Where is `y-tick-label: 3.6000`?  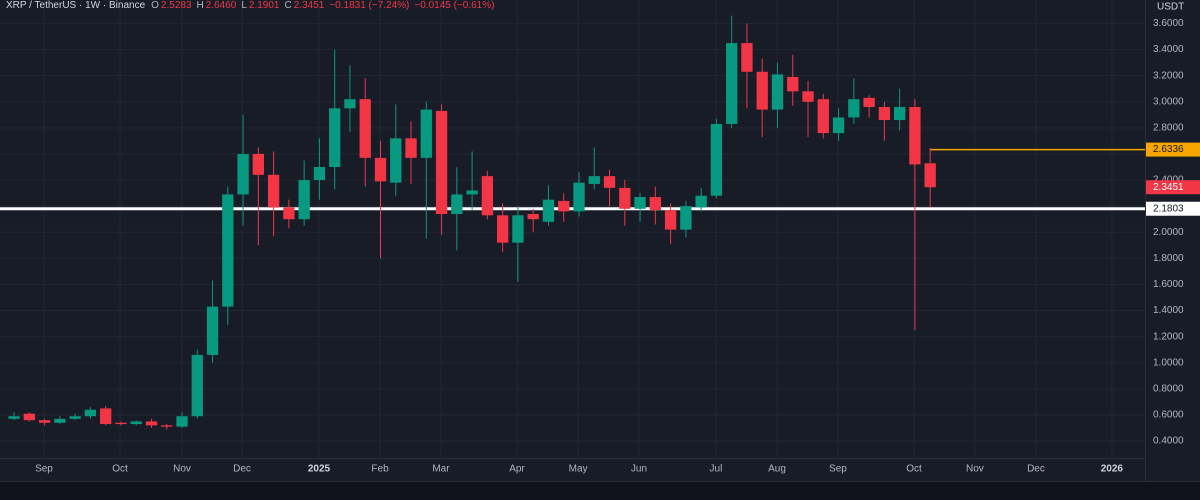
y-tick-label: 3.6000 is located at coordinates (1168, 23).